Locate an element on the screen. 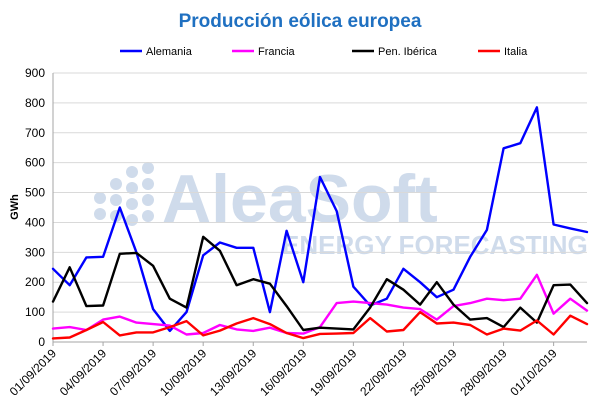 This screenshot has width=600, height=416. series-line-italia is located at coordinates (320, 325).